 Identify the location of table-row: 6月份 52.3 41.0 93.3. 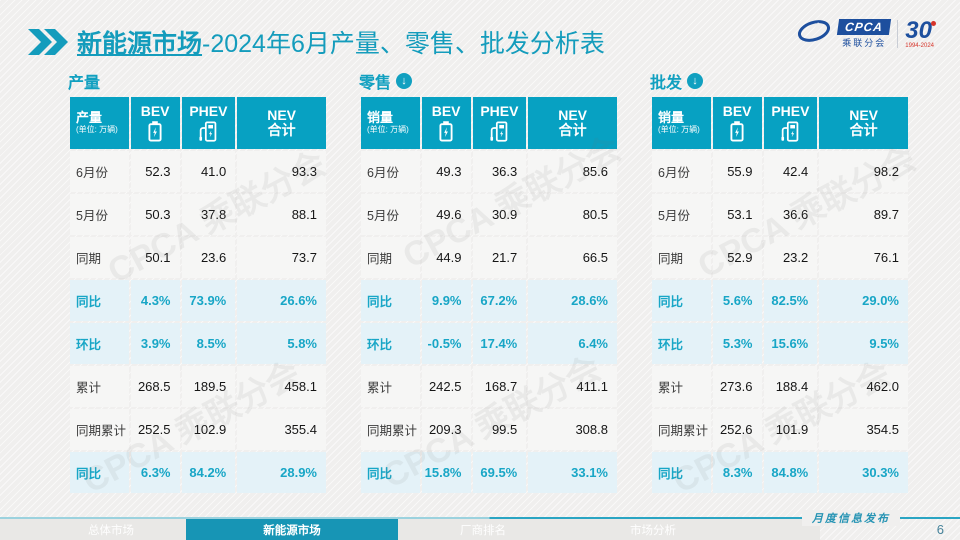
(198, 171).